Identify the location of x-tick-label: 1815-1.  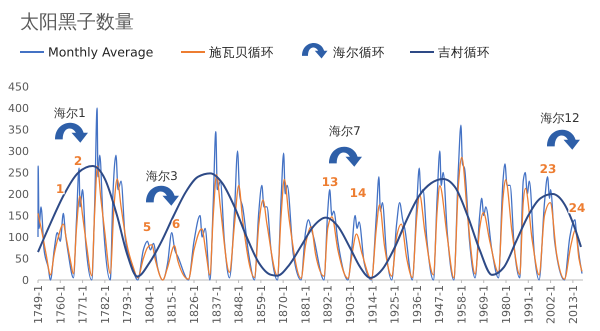
(172, 304).